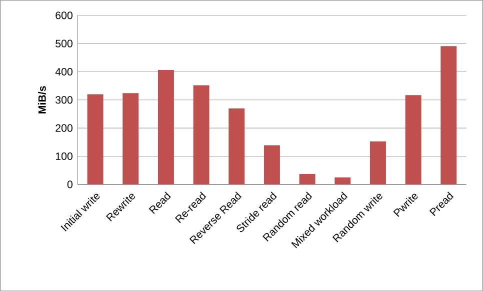 The image size is (483, 291). What do you see at coordinates (69, 184) in the screenshot?
I see `y-tick-label: 0` at bounding box center [69, 184].